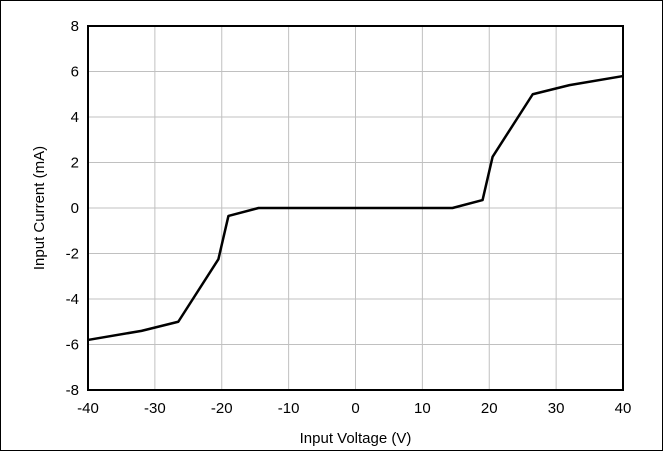 The image size is (663, 451). I want to click on x-tick-label: 40, so click(623, 408).